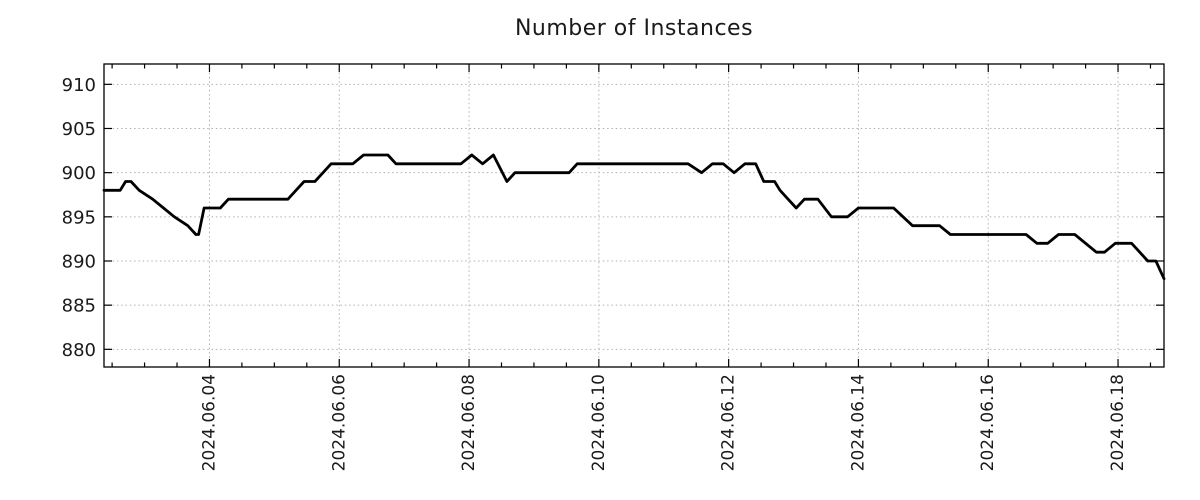 This screenshot has width=1200, height=500. What do you see at coordinates (599, 422) in the screenshot?
I see `x-tick-label: 2024.06.10` at bounding box center [599, 422].